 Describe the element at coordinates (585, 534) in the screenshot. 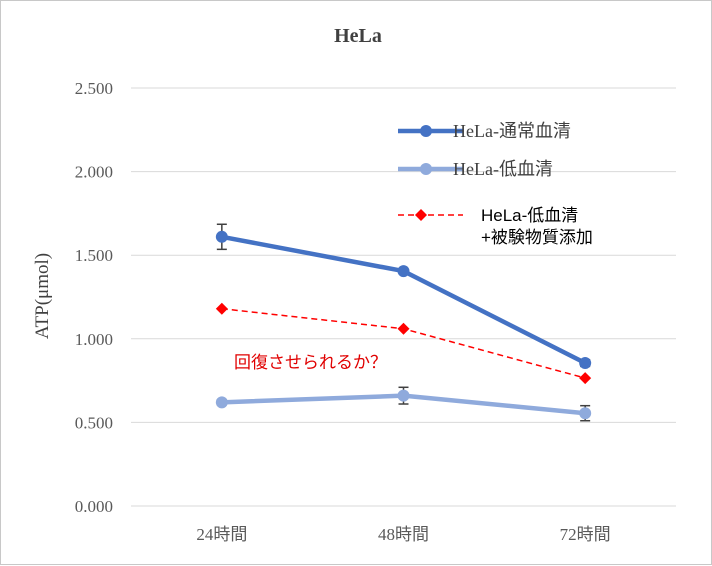

I see `x-tick-label: 72時間` at that location.